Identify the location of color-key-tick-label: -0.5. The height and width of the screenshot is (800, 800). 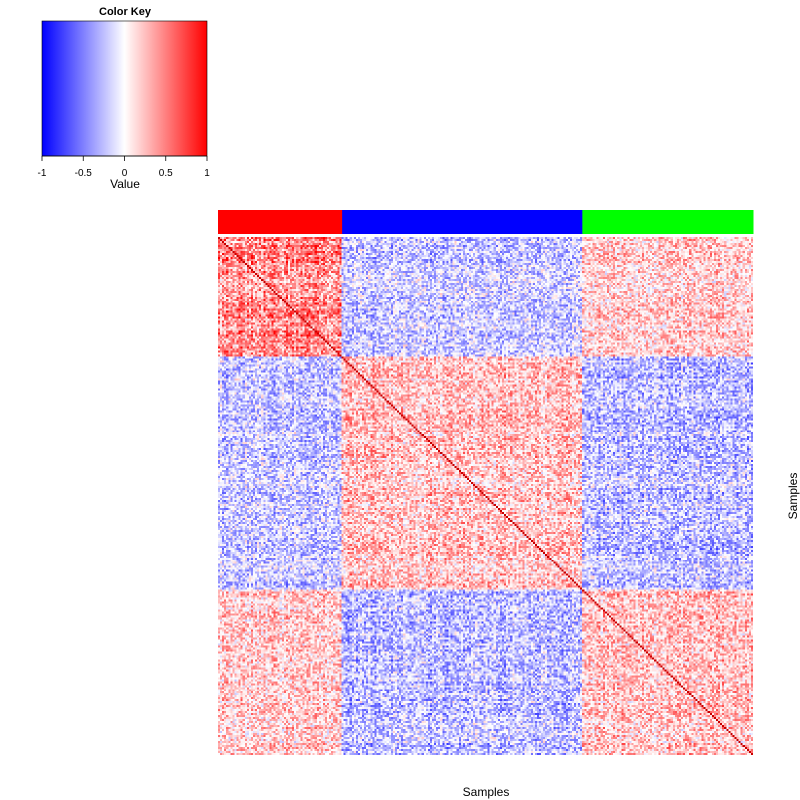
(84, 173).